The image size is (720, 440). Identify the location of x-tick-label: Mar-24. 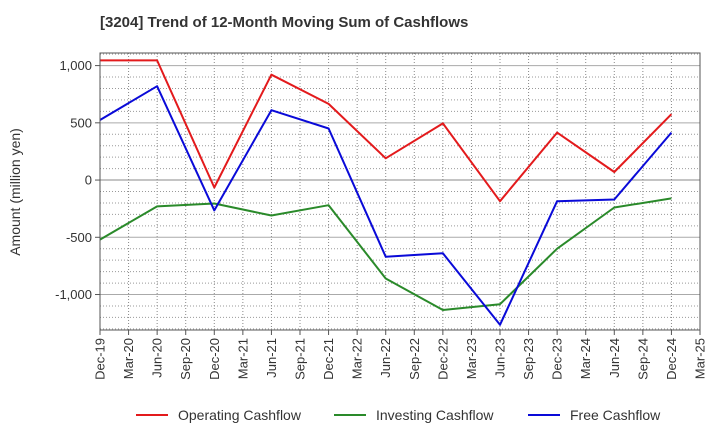
(585, 358).